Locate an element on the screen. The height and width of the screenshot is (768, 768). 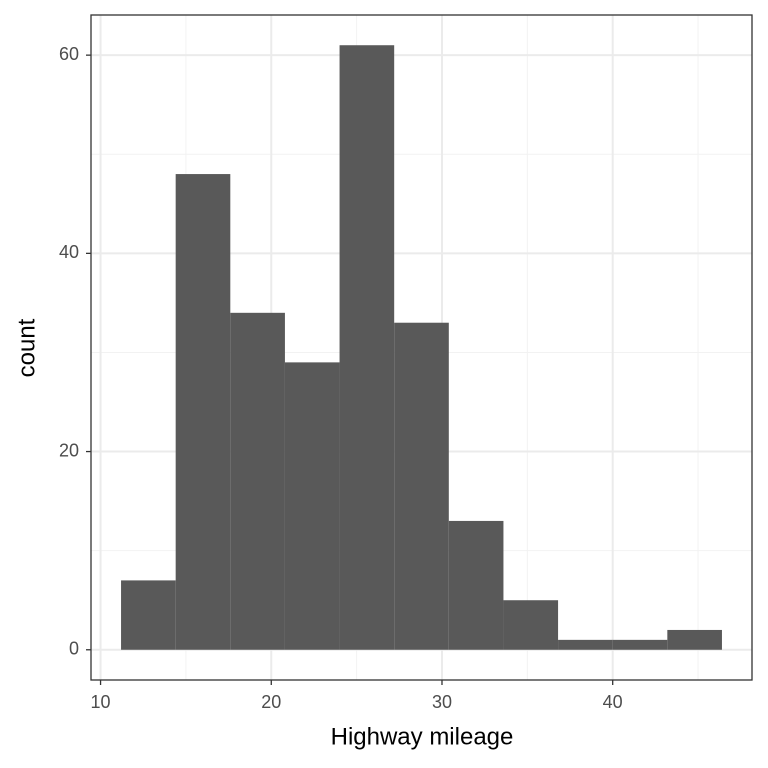
x-tick-label: 10 is located at coordinates (101, 702).